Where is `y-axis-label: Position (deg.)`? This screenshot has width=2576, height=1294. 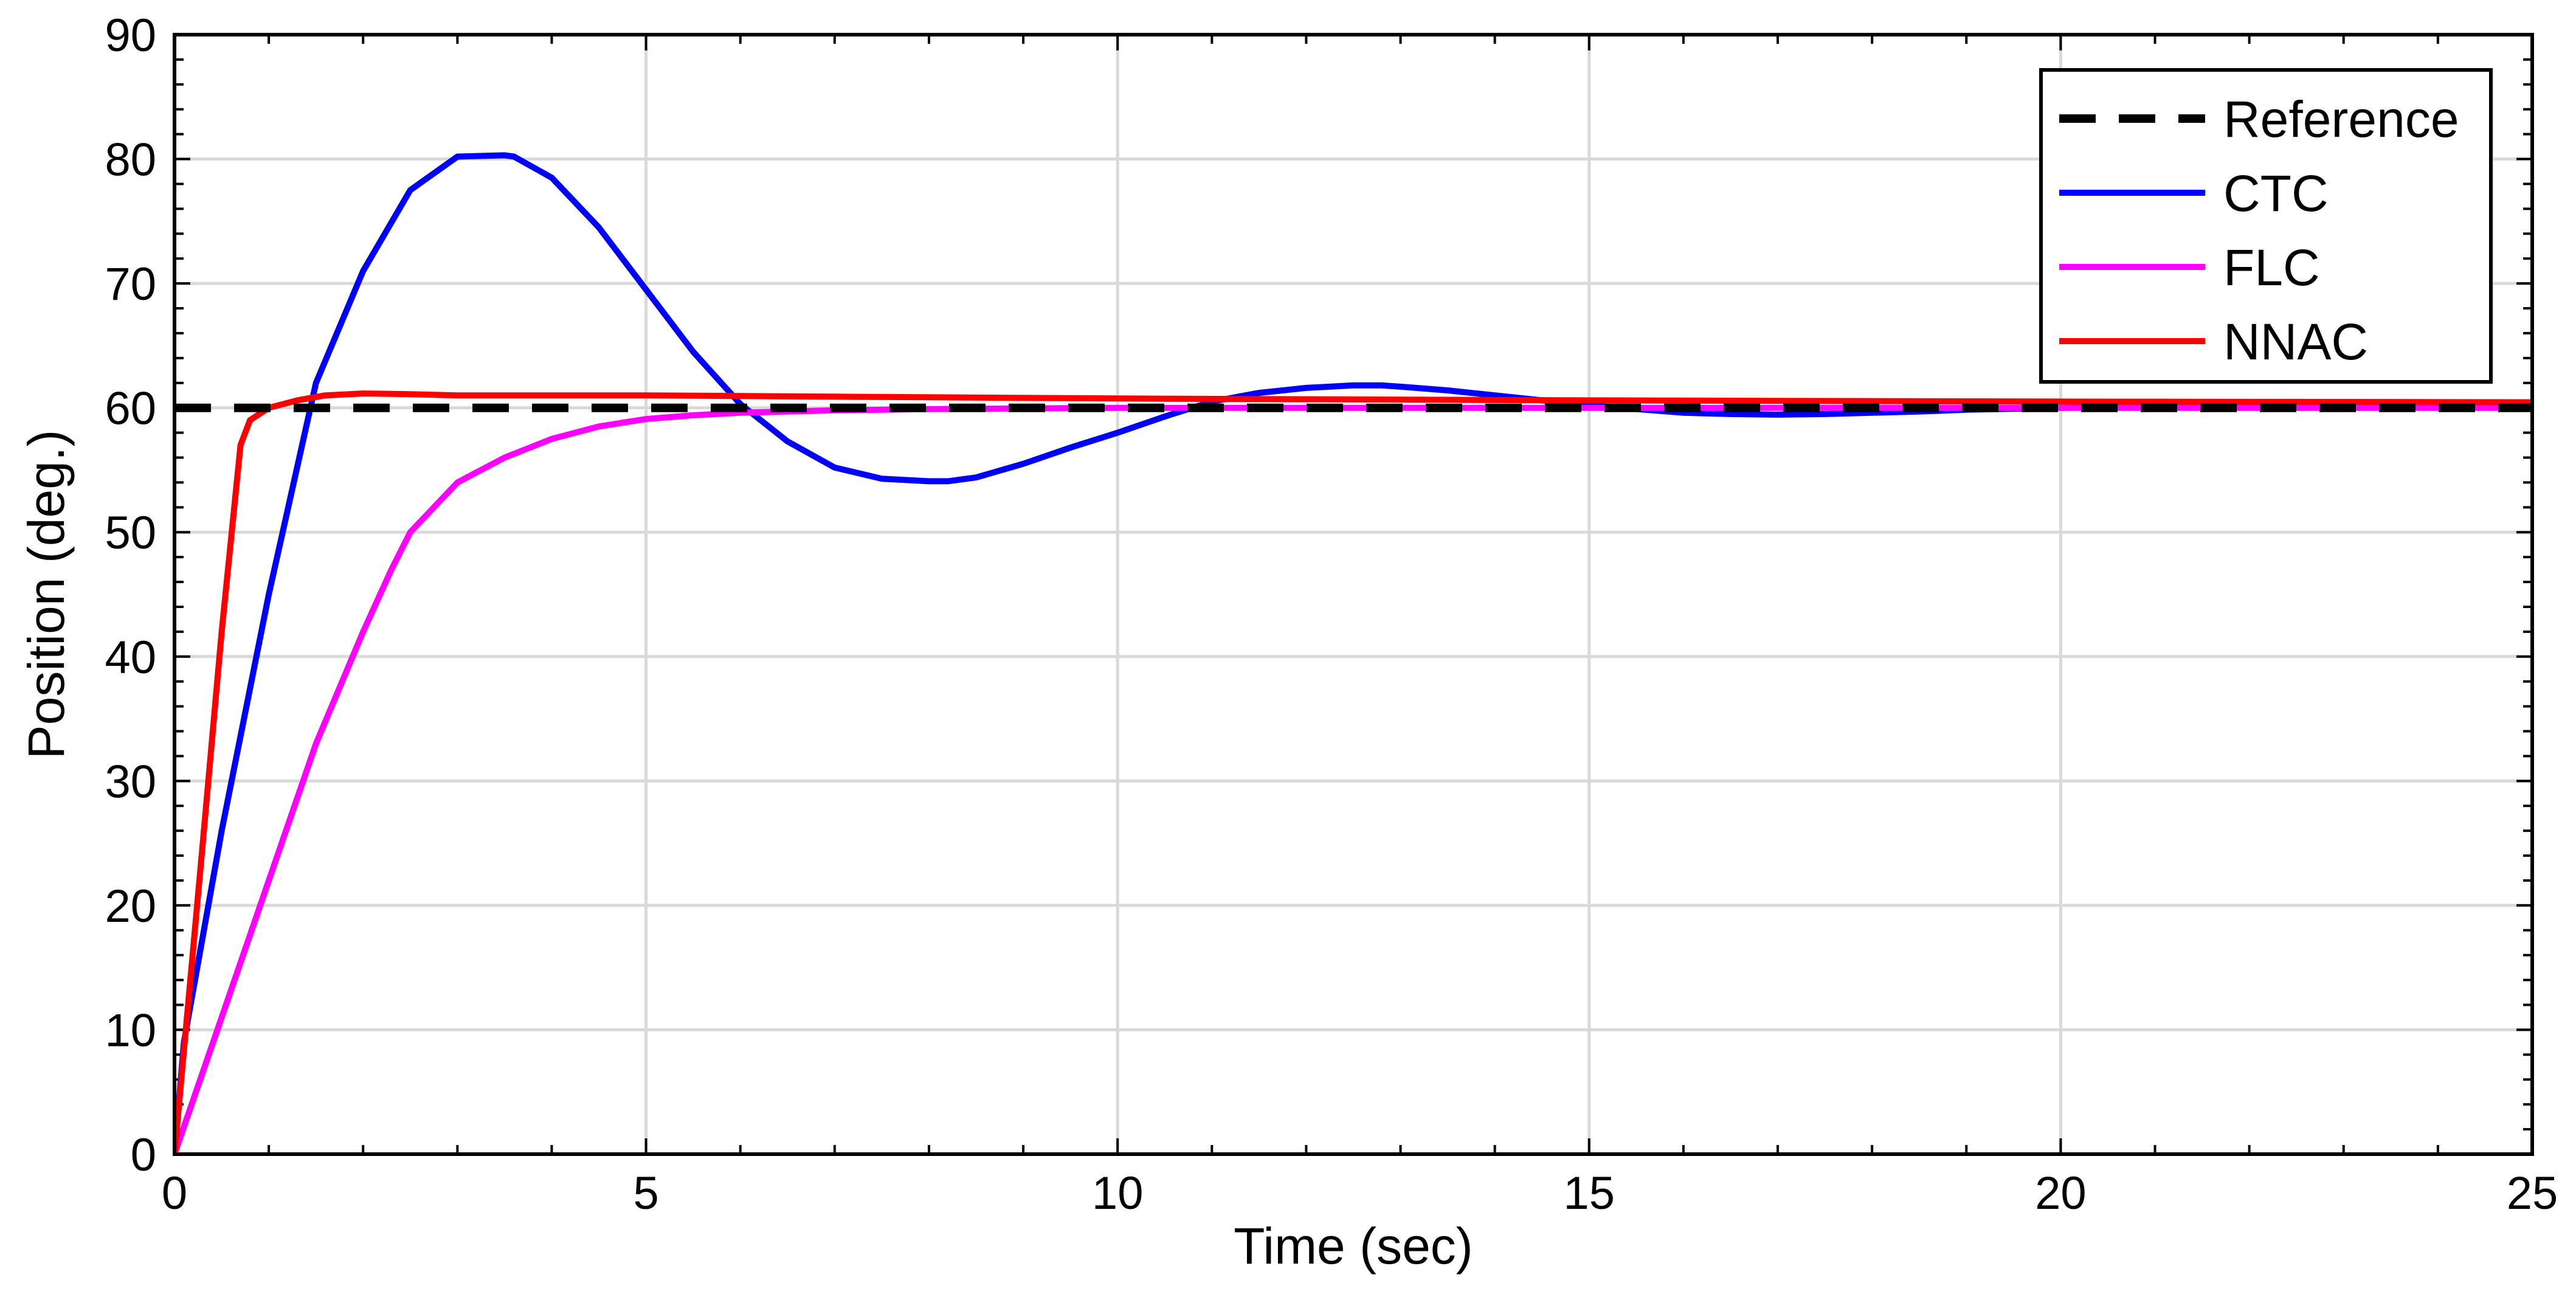
y-axis-label: Position (deg.) is located at coordinates (47, 594).